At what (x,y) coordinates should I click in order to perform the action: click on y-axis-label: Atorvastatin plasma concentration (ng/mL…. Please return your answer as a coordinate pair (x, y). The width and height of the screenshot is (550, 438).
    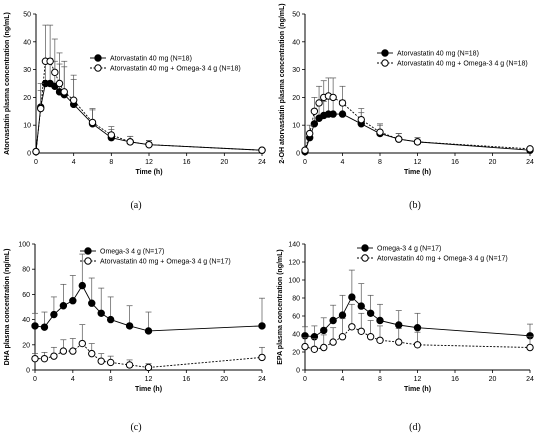
    Looking at the image, I should click on (7, 83).